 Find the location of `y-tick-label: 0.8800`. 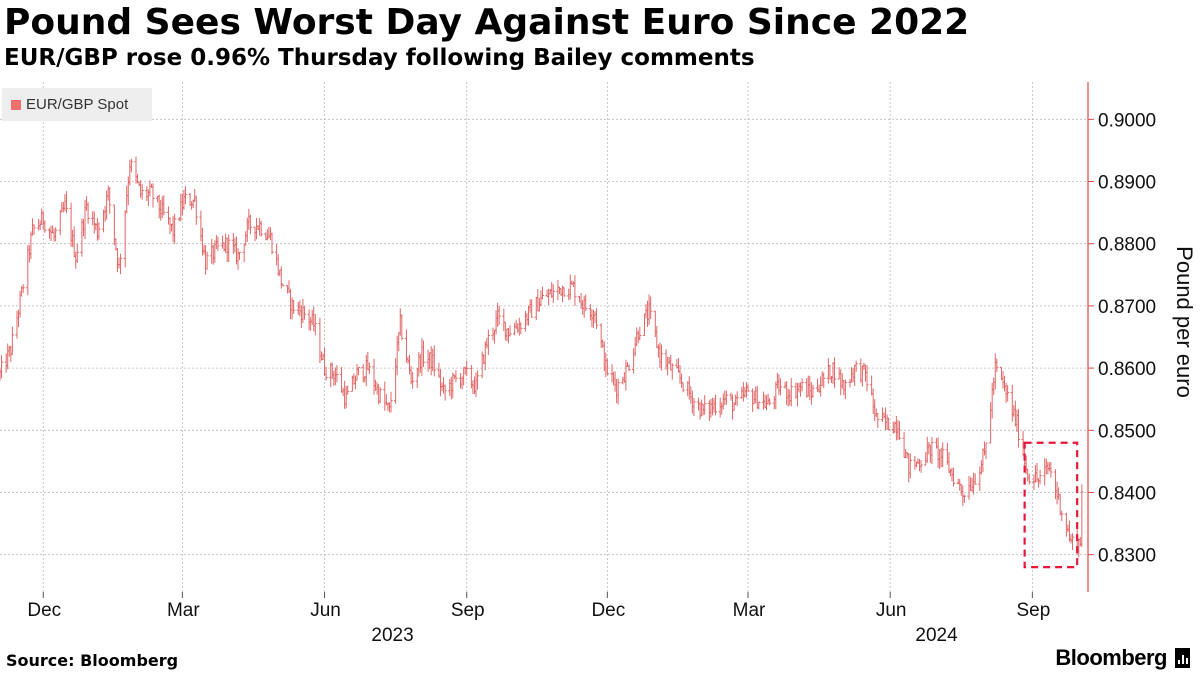

y-tick-label: 0.8800 is located at coordinates (1127, 245).